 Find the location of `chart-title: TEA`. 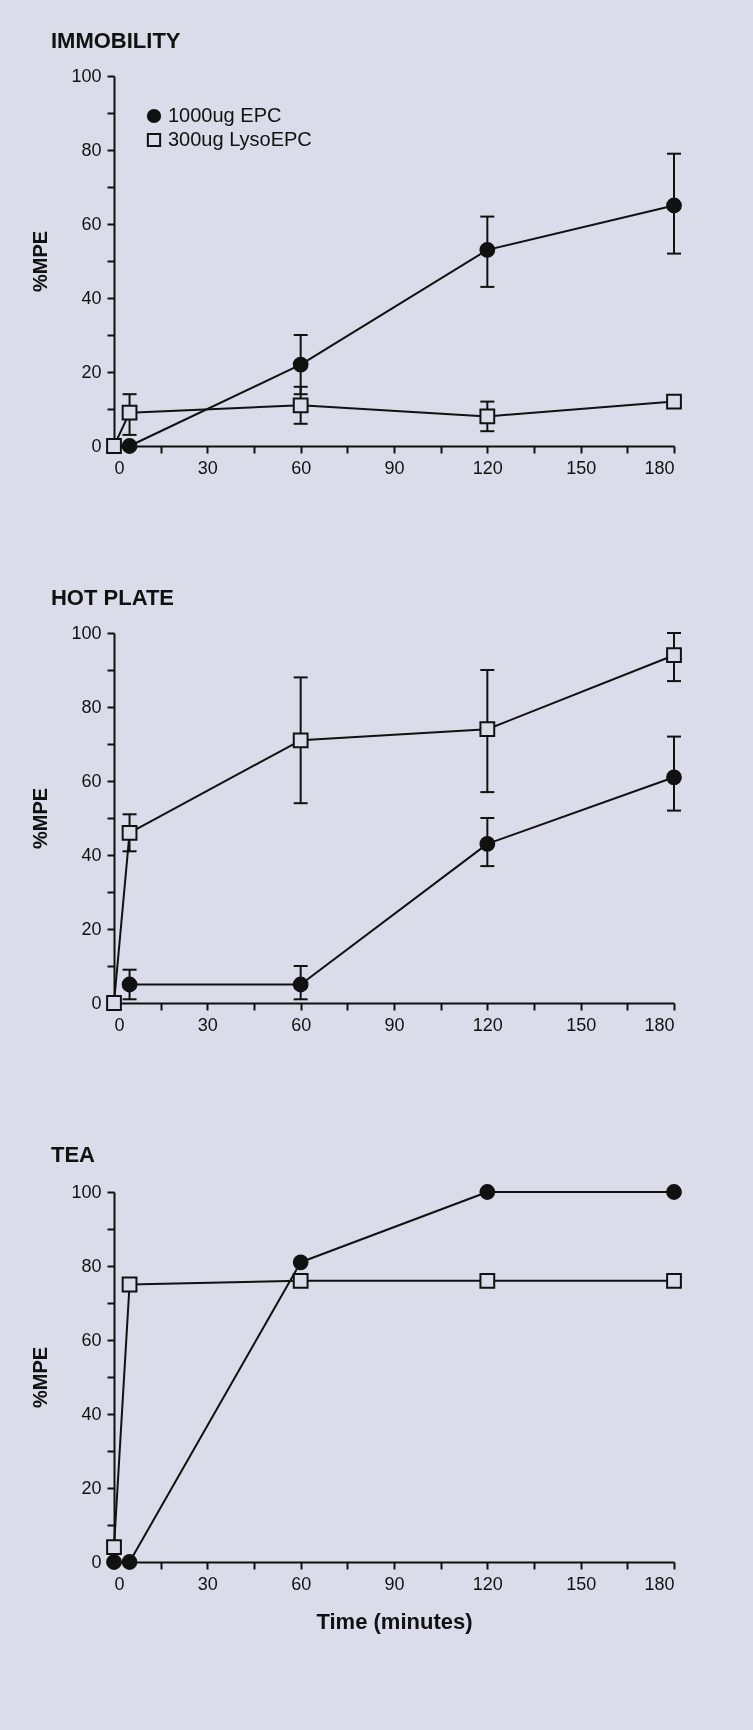

chart-title: TEA is located at coordinates (73, 1155).